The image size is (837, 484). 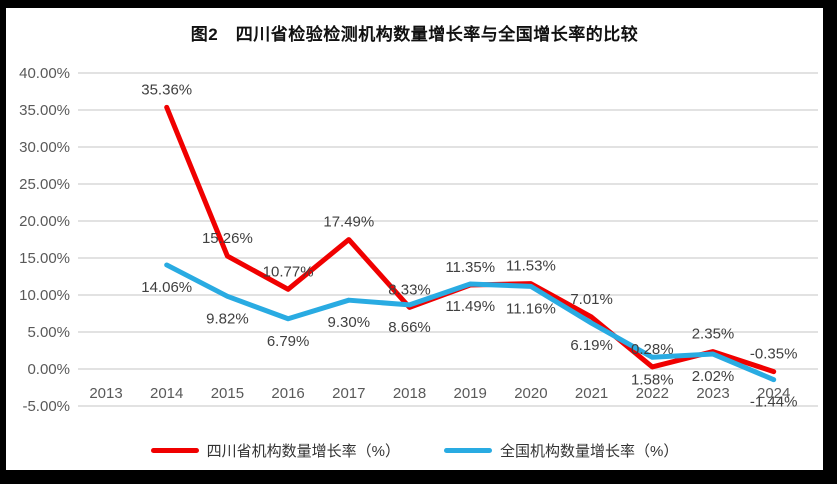 I want to click on data-label-sichuan: 15.26%, so click(x=227, y=238).